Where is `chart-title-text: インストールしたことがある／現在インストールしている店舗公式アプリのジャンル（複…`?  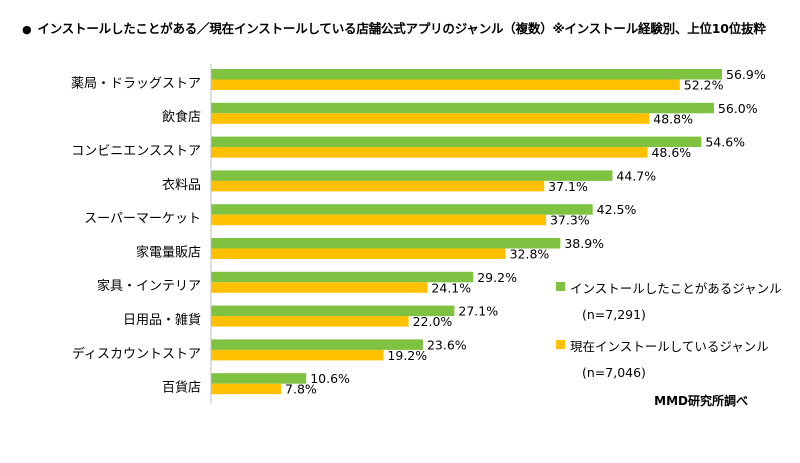 chart-title-text: インストールしたことがある／現在インストールしている店舗公式アプリのジャンル（複… is located at coordinates (401, 28).